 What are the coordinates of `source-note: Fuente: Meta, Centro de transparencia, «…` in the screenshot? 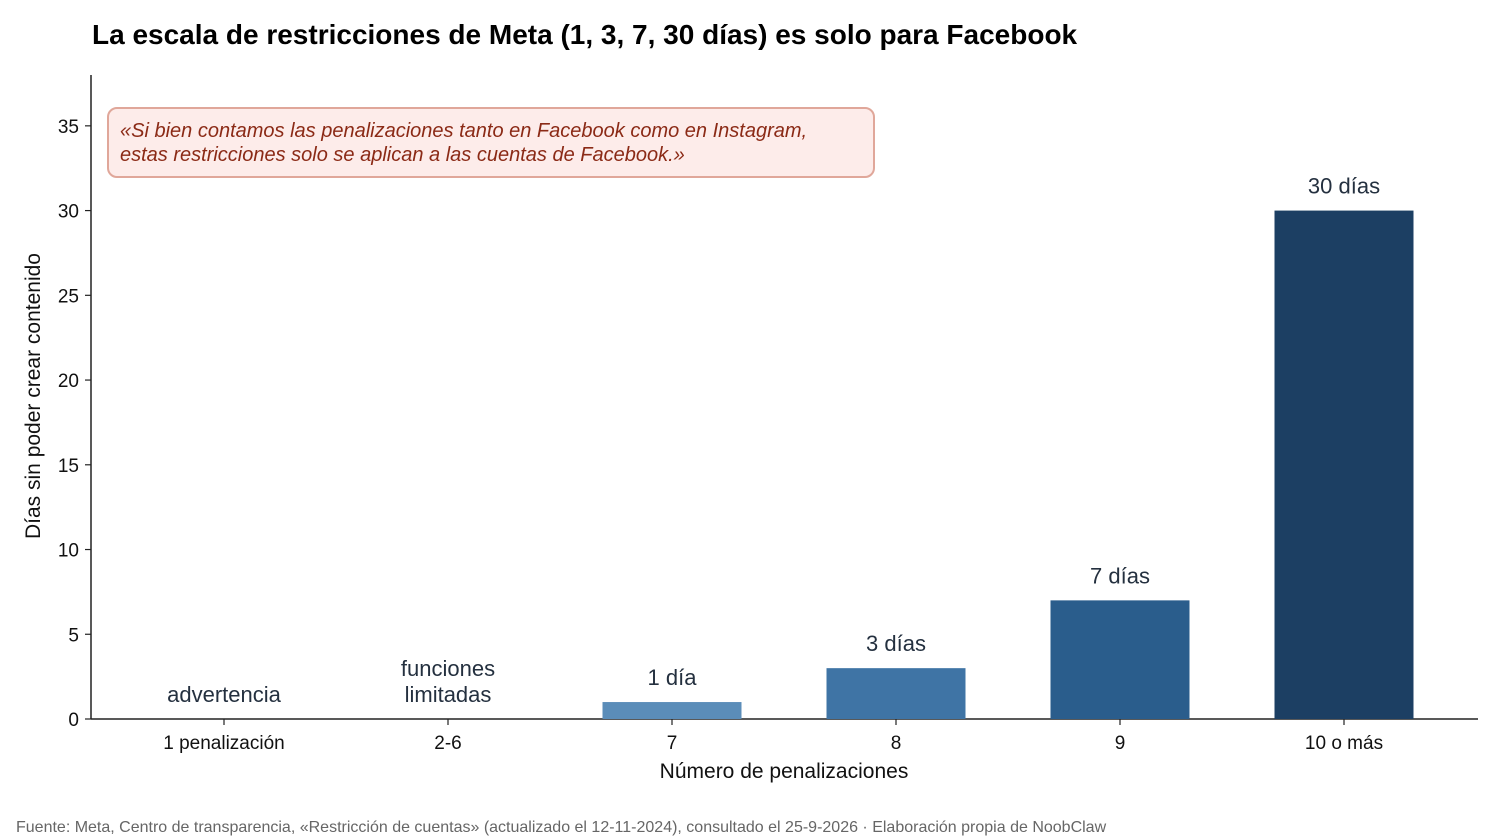 It's located at (561, 827).